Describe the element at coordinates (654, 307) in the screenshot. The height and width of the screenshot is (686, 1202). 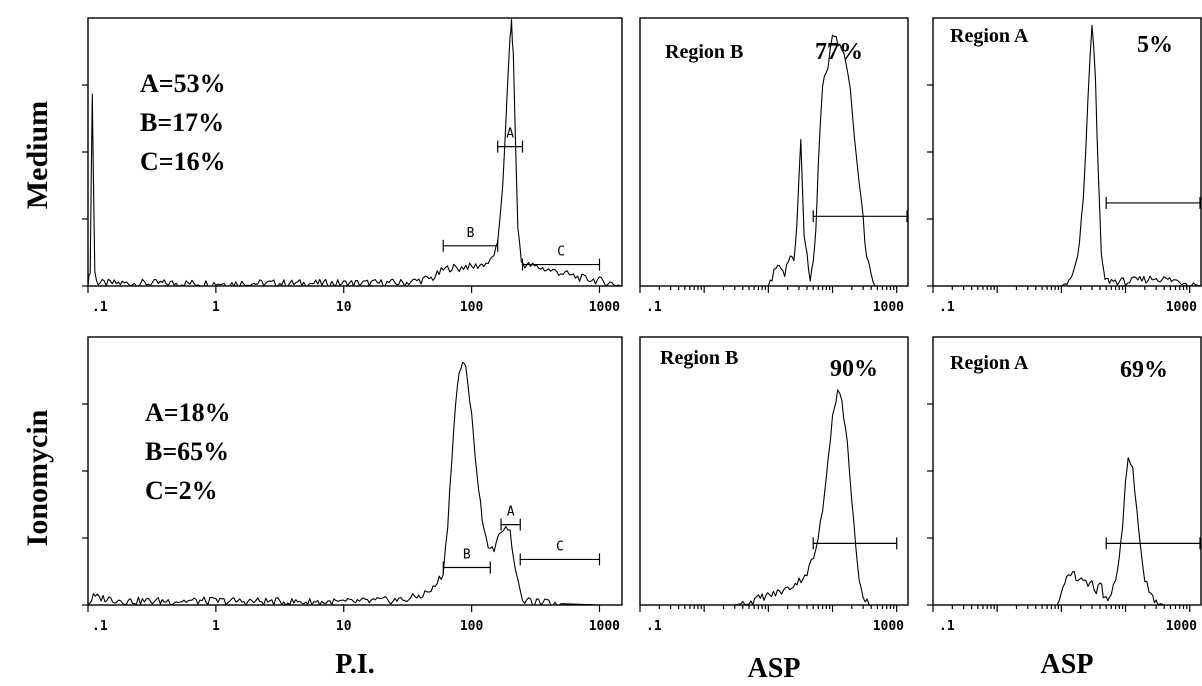
I see `medium-asp-b-x-tick-label: .1` at that location.